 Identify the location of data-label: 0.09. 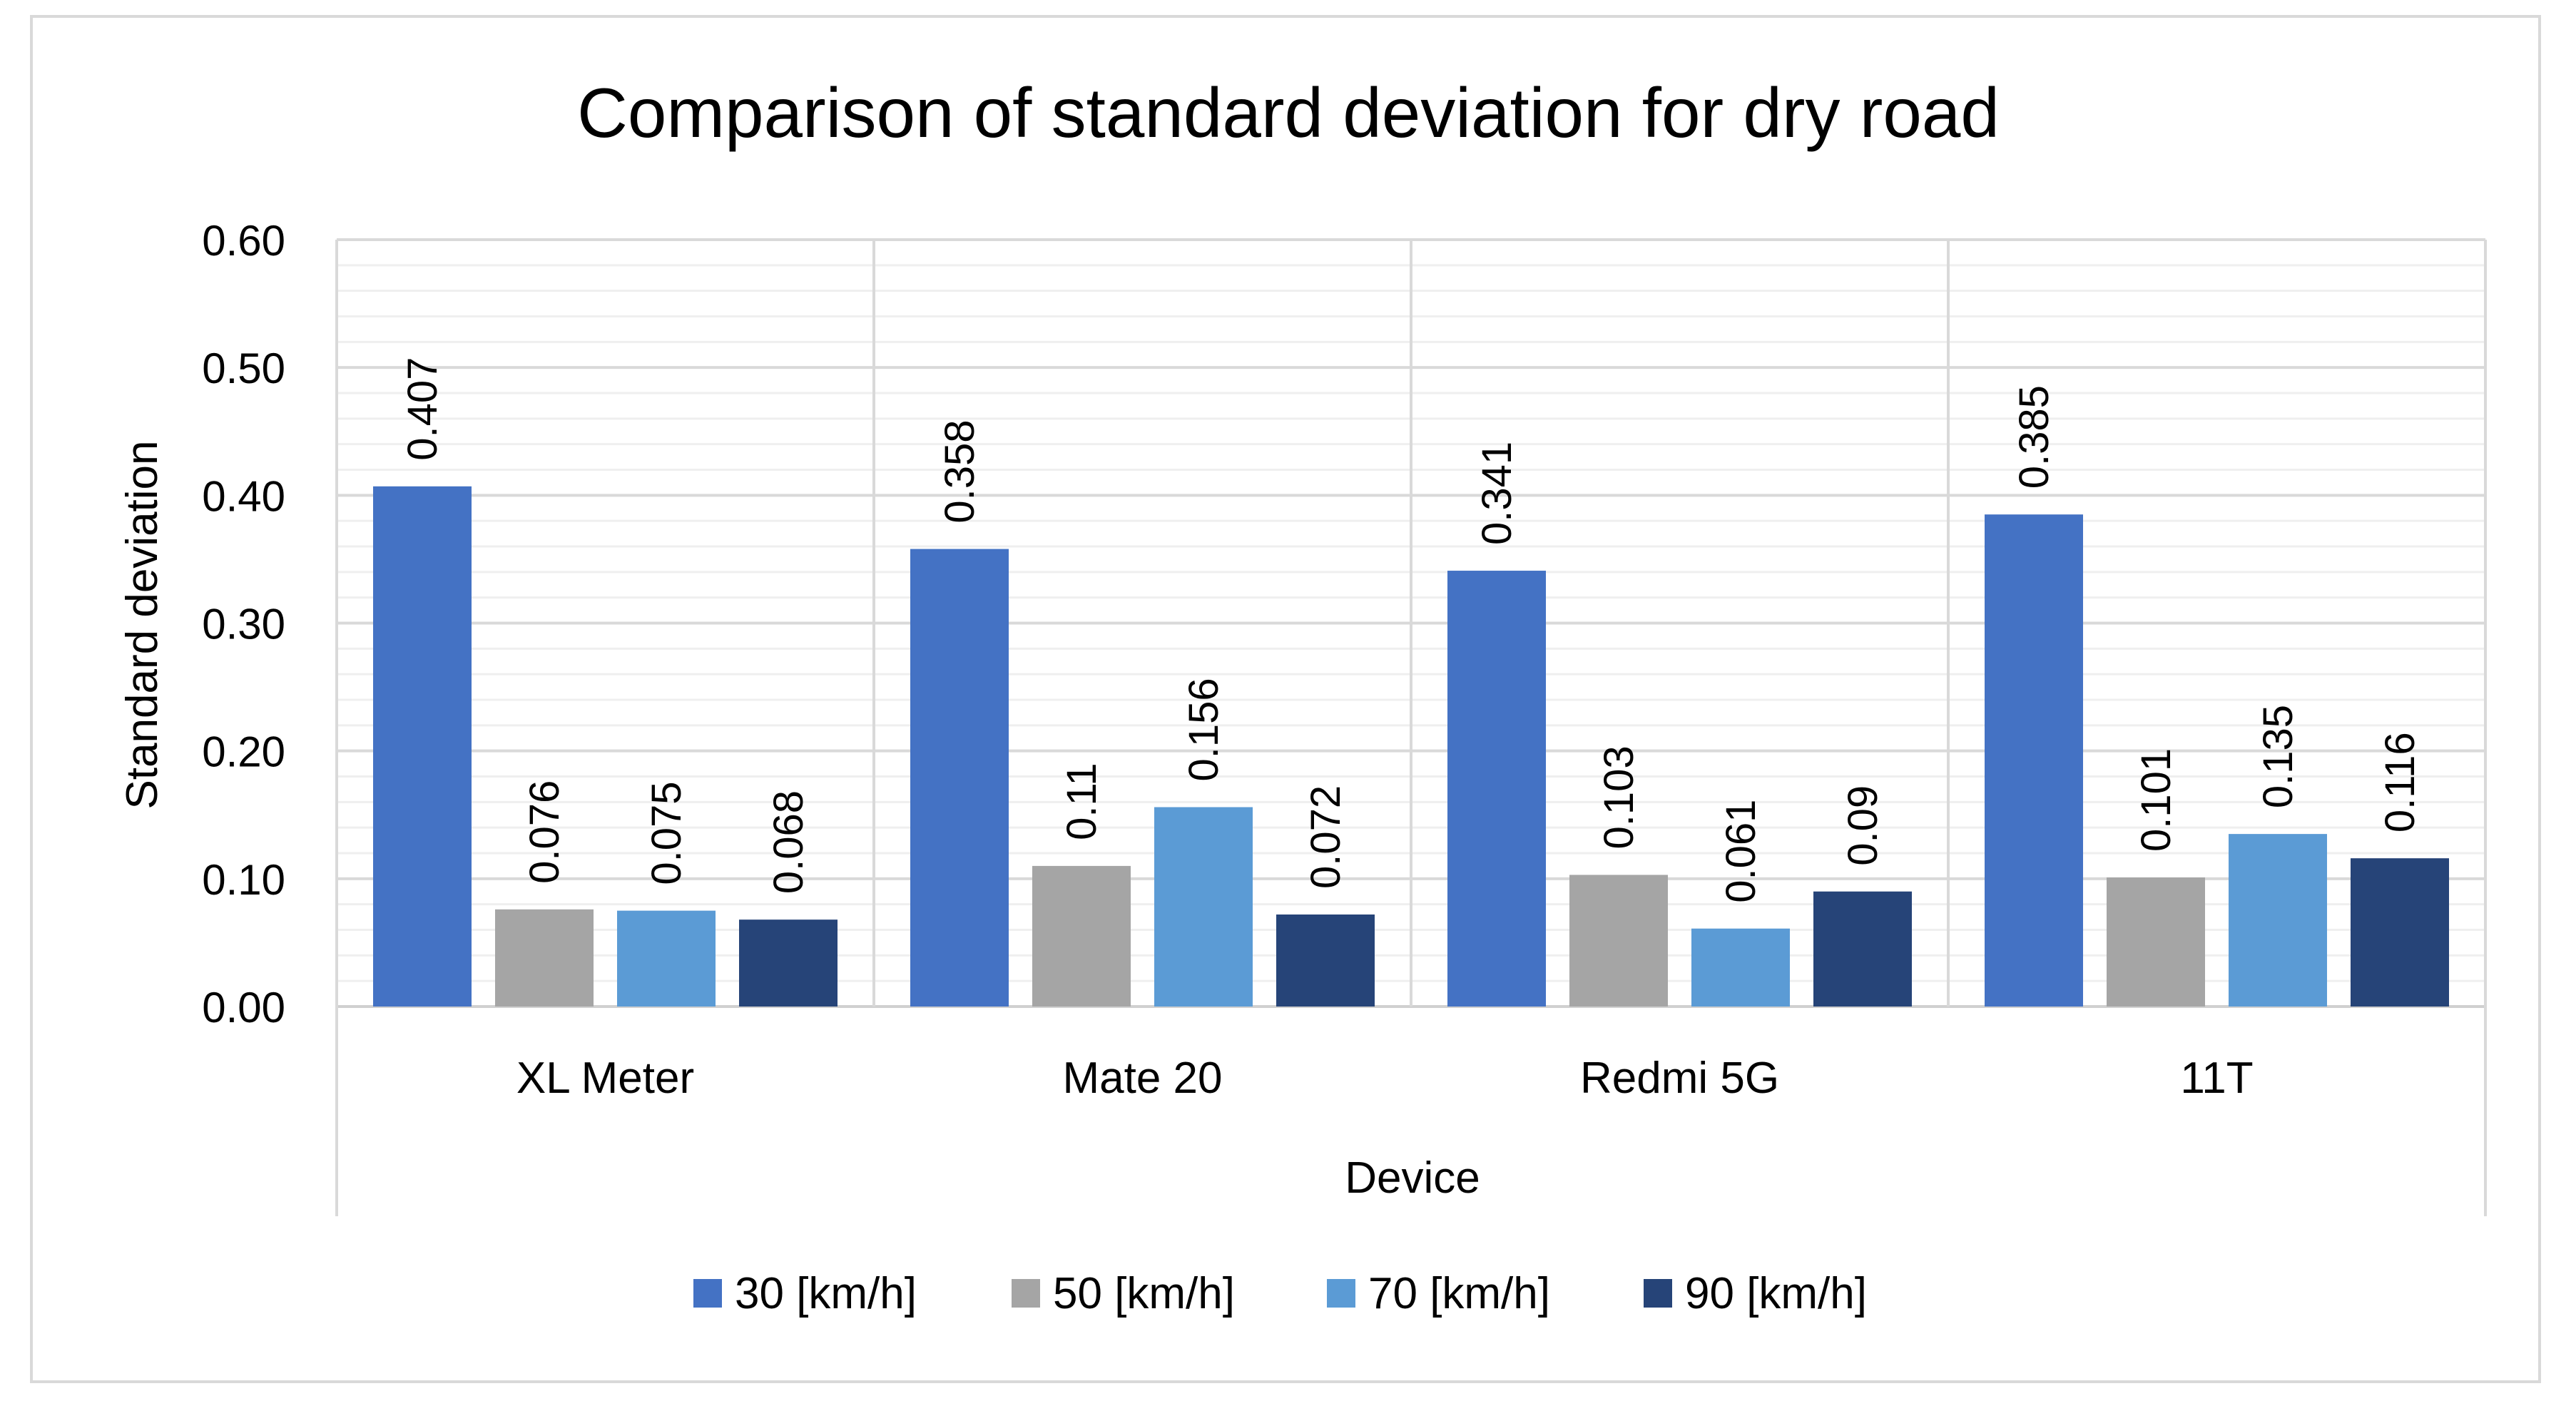
(1863, 825).